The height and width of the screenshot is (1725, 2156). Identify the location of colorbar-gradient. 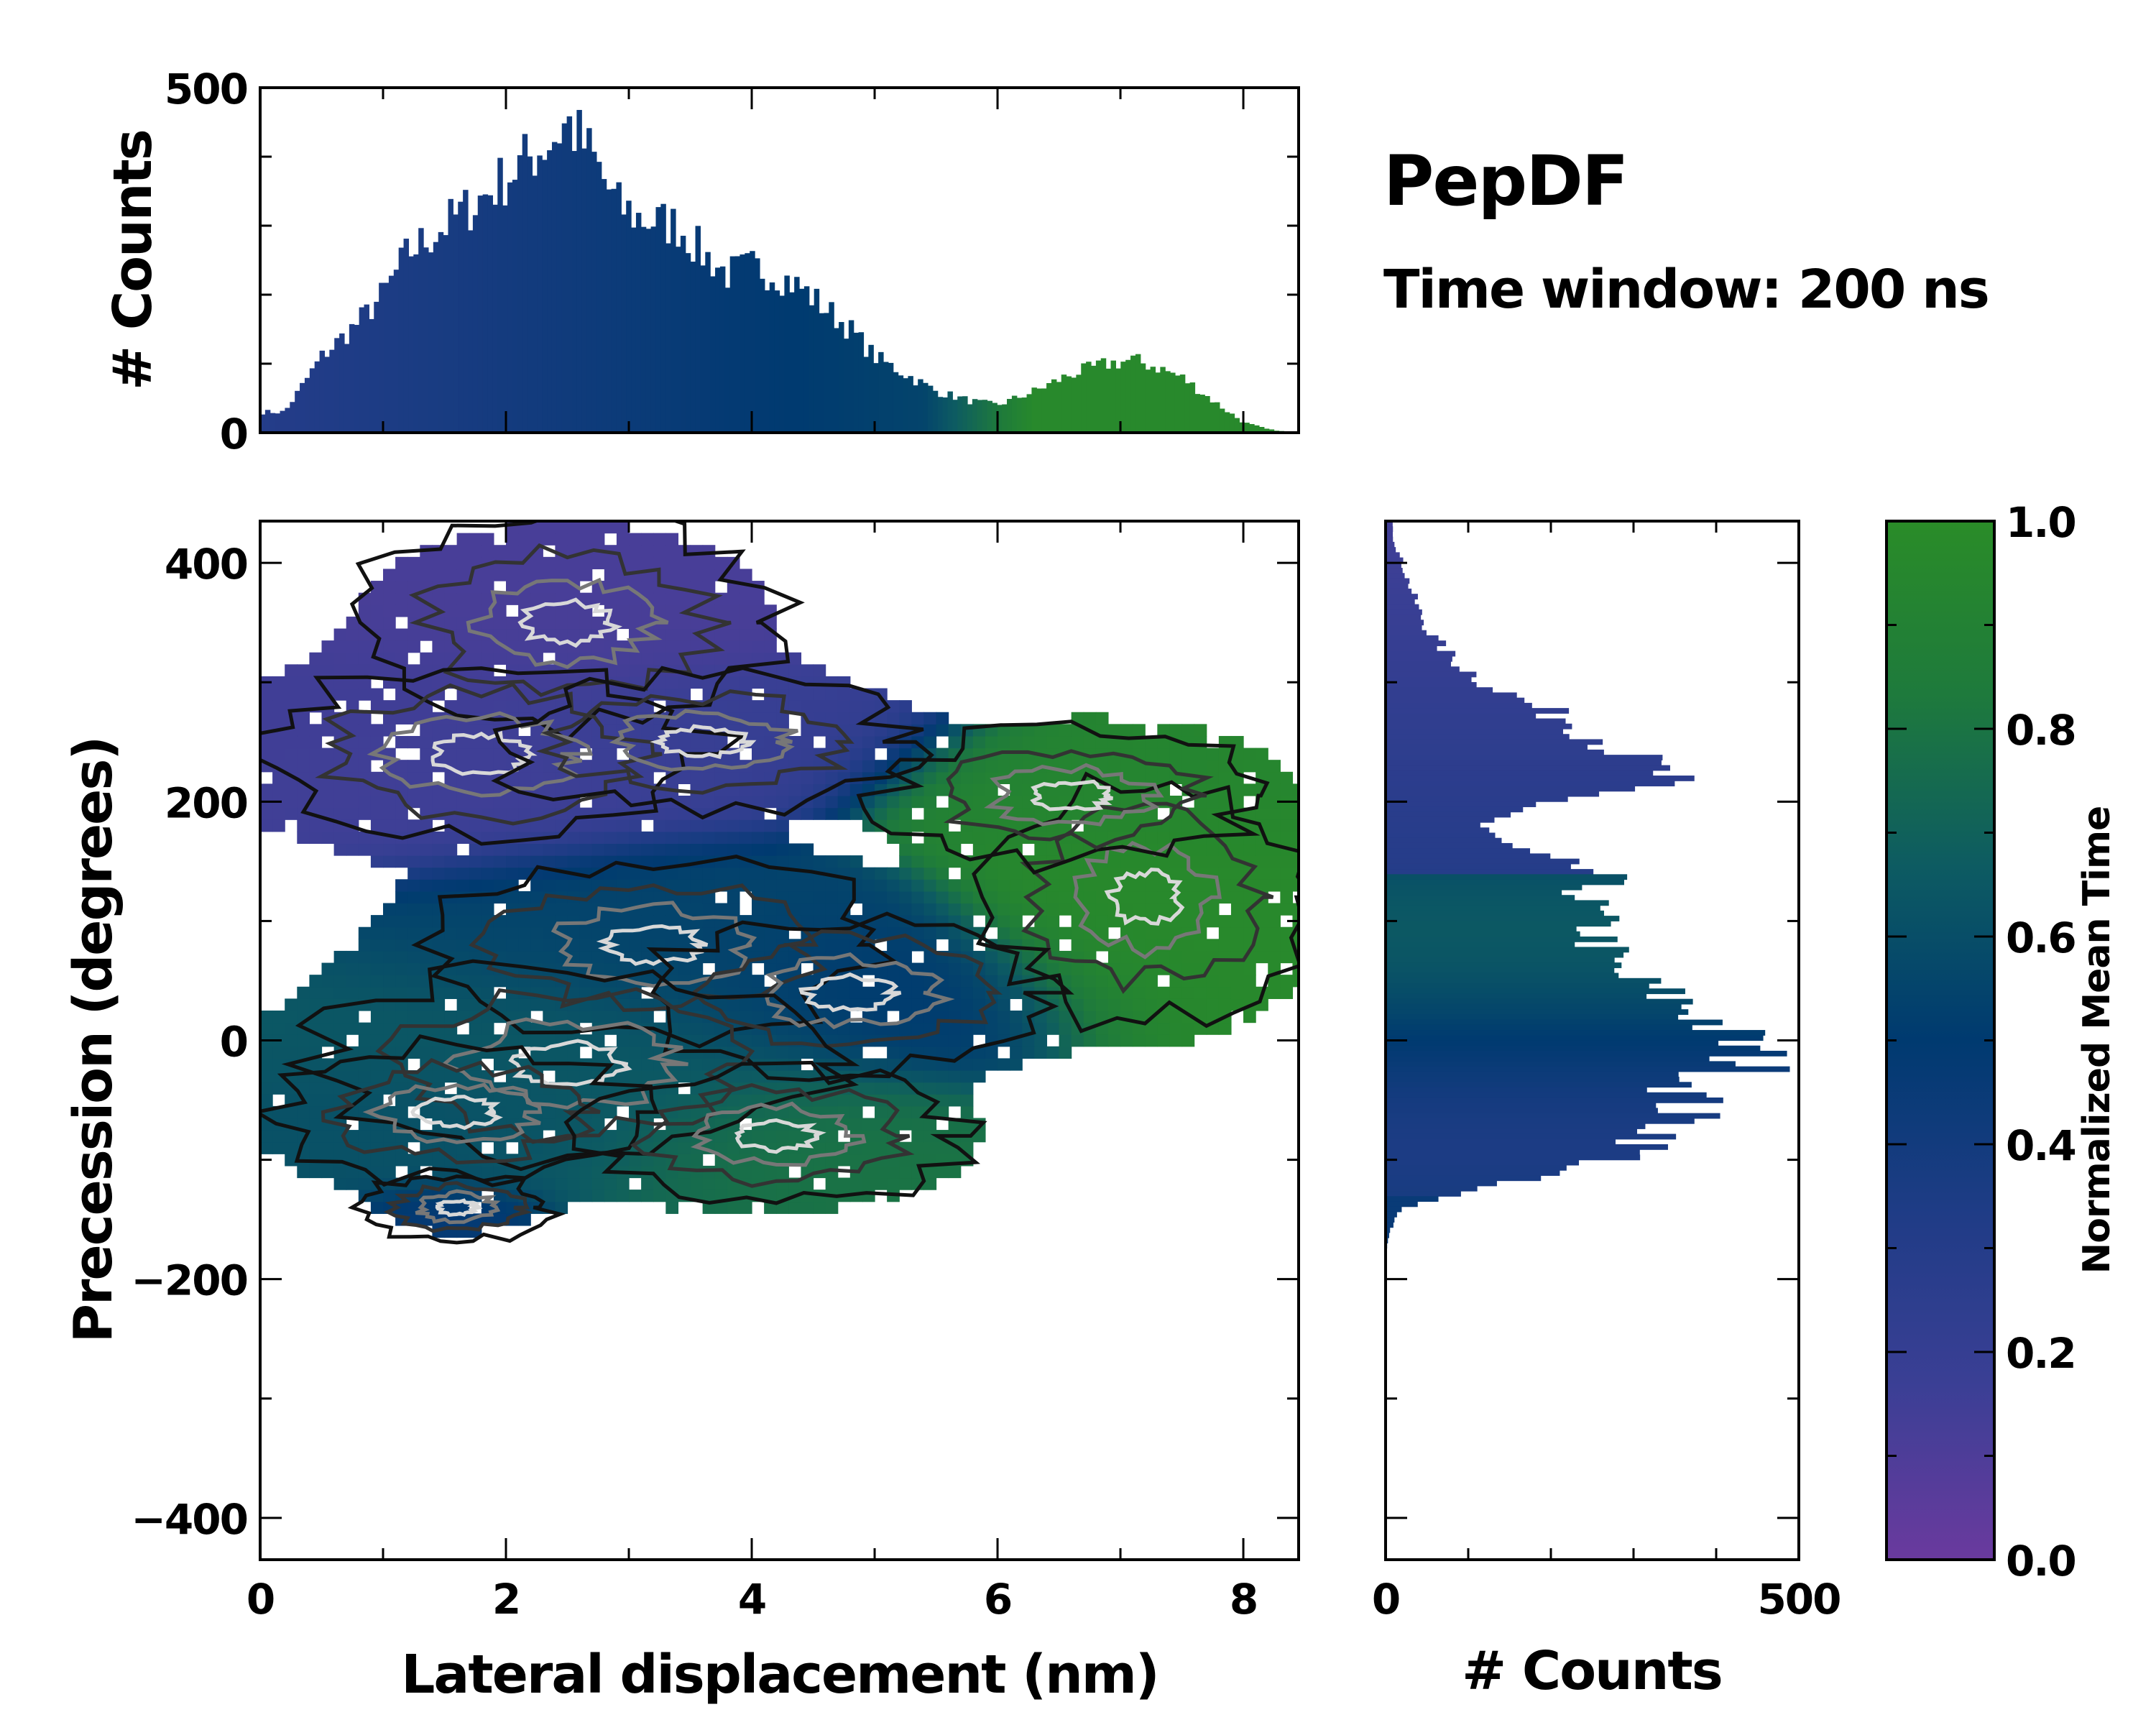
(1940, 1040).